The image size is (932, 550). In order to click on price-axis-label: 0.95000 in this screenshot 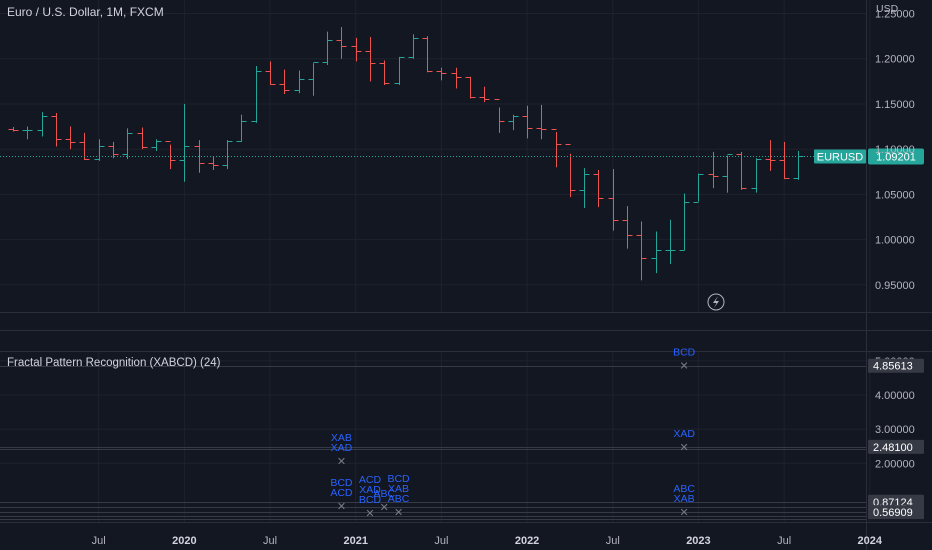, I will do `click(895, 286)`.